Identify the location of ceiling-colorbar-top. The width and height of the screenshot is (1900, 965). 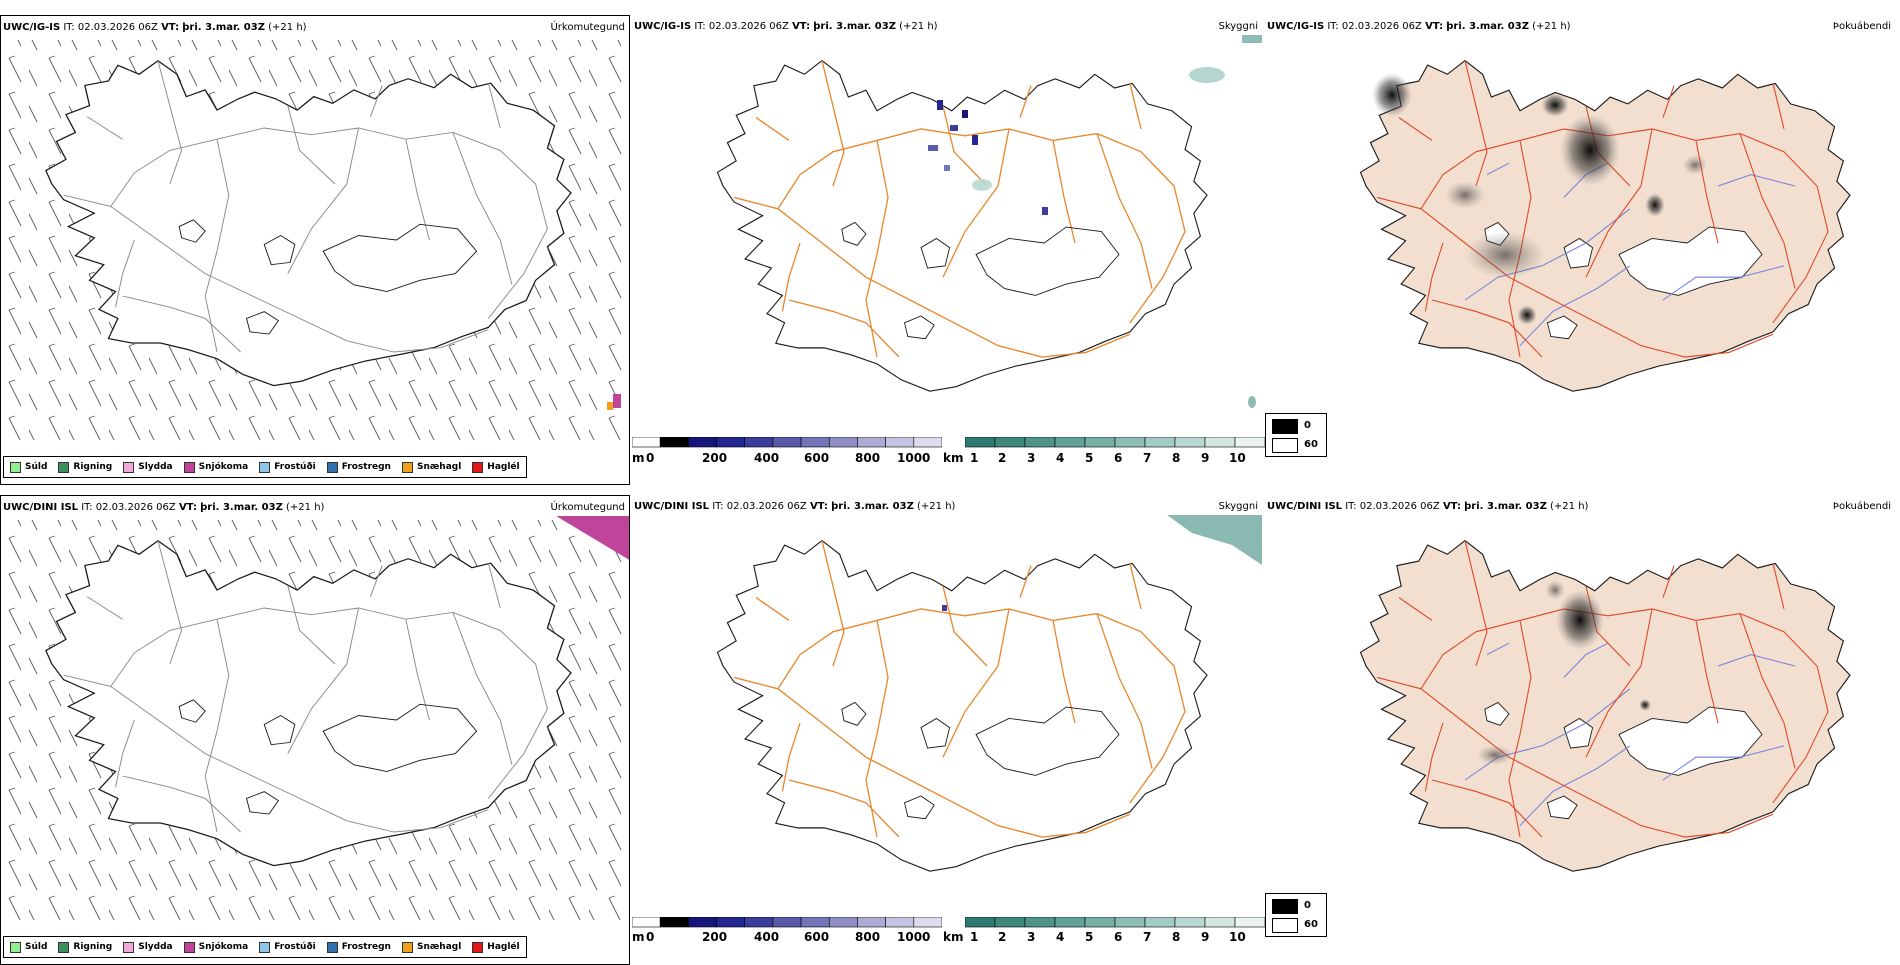
(787, 442).